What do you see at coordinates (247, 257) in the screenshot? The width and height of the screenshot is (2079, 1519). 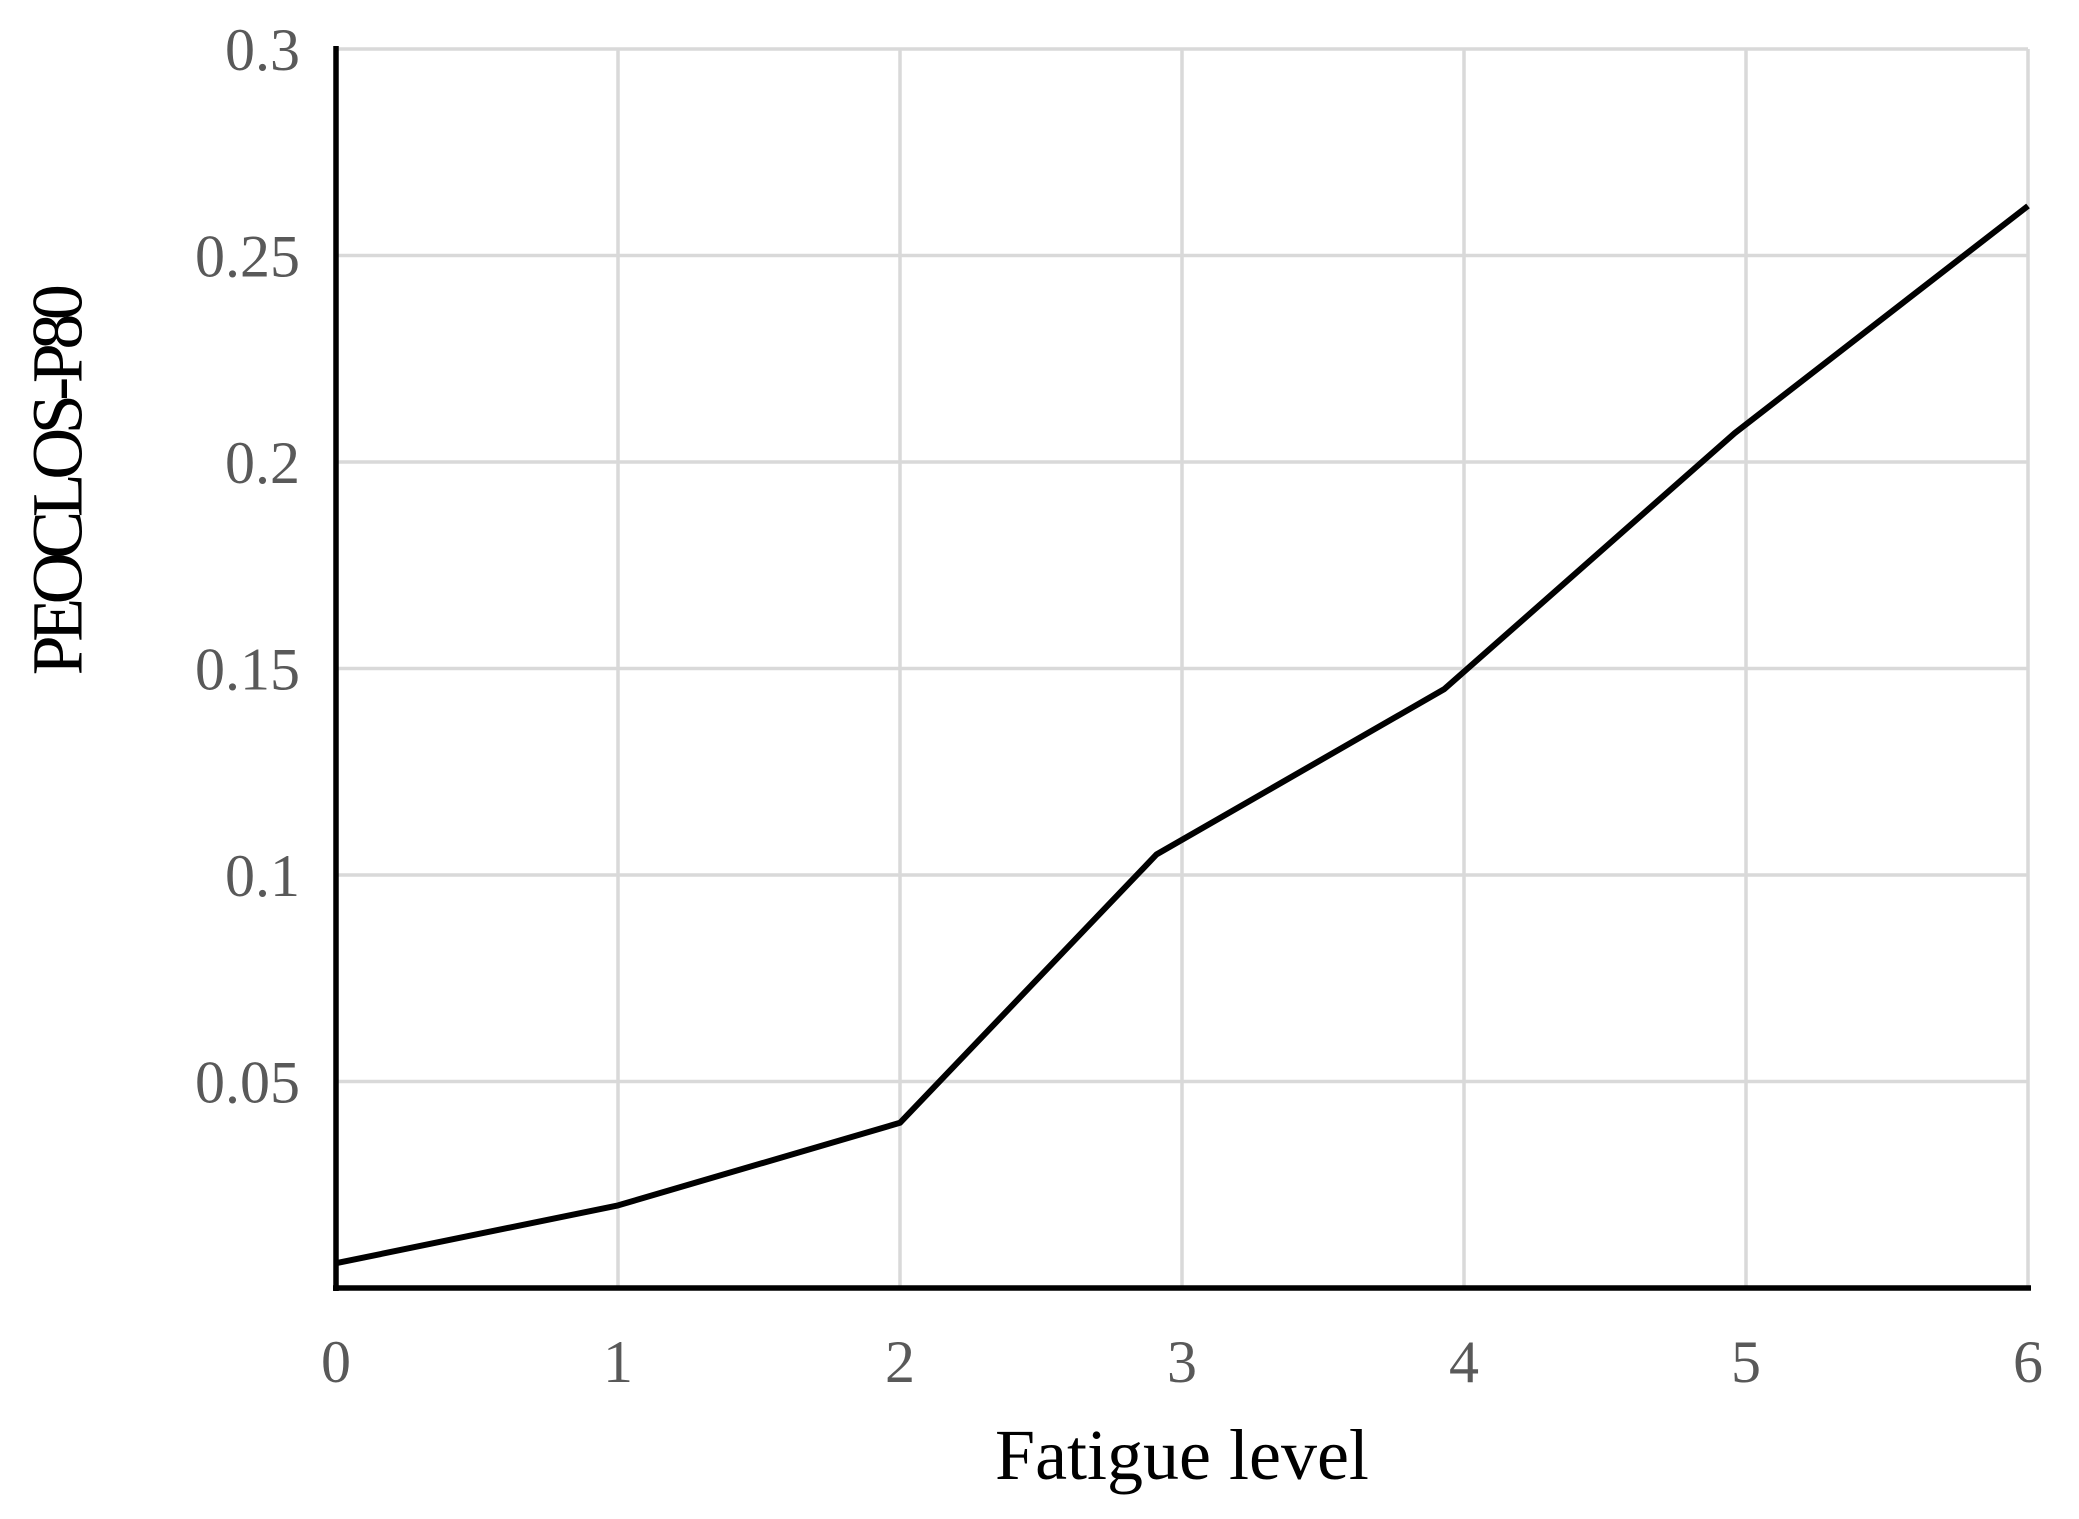 I see `y-tick-label: 0.25` at bounding box center [247, 257].